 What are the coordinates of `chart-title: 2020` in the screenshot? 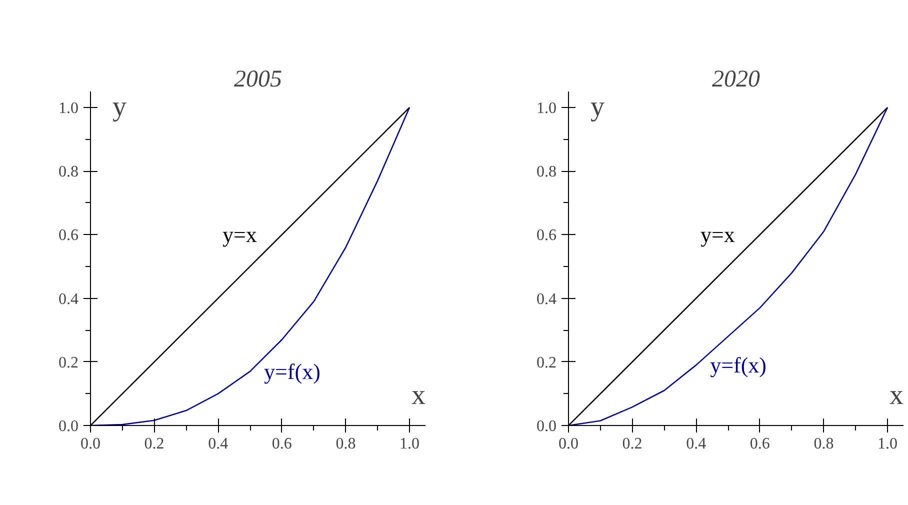 It's located at (736, 79).